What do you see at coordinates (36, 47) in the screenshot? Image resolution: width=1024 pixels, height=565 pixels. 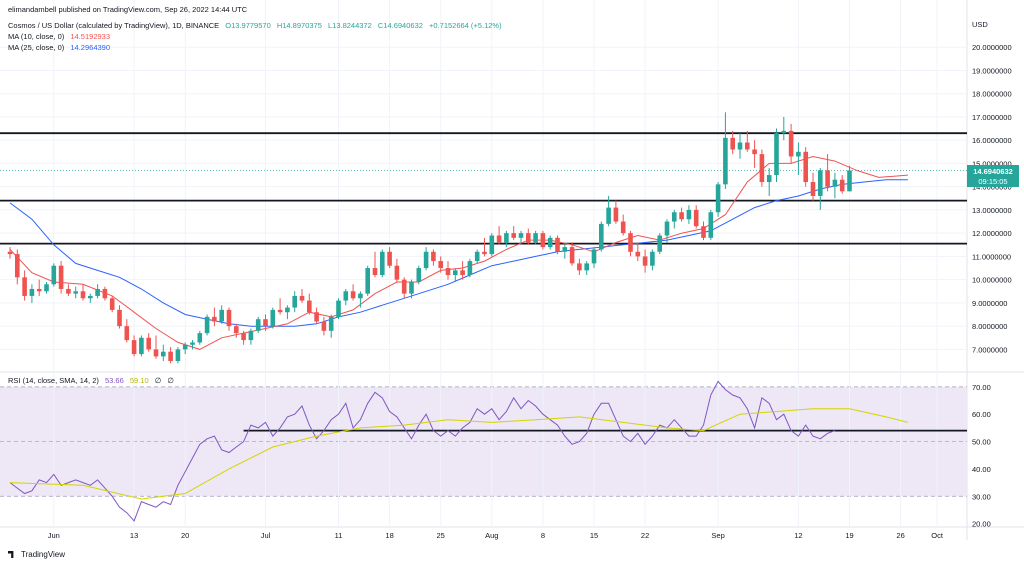 I see `ma25-label: MA (25, close, 0)` at bounding box center [36, 47].